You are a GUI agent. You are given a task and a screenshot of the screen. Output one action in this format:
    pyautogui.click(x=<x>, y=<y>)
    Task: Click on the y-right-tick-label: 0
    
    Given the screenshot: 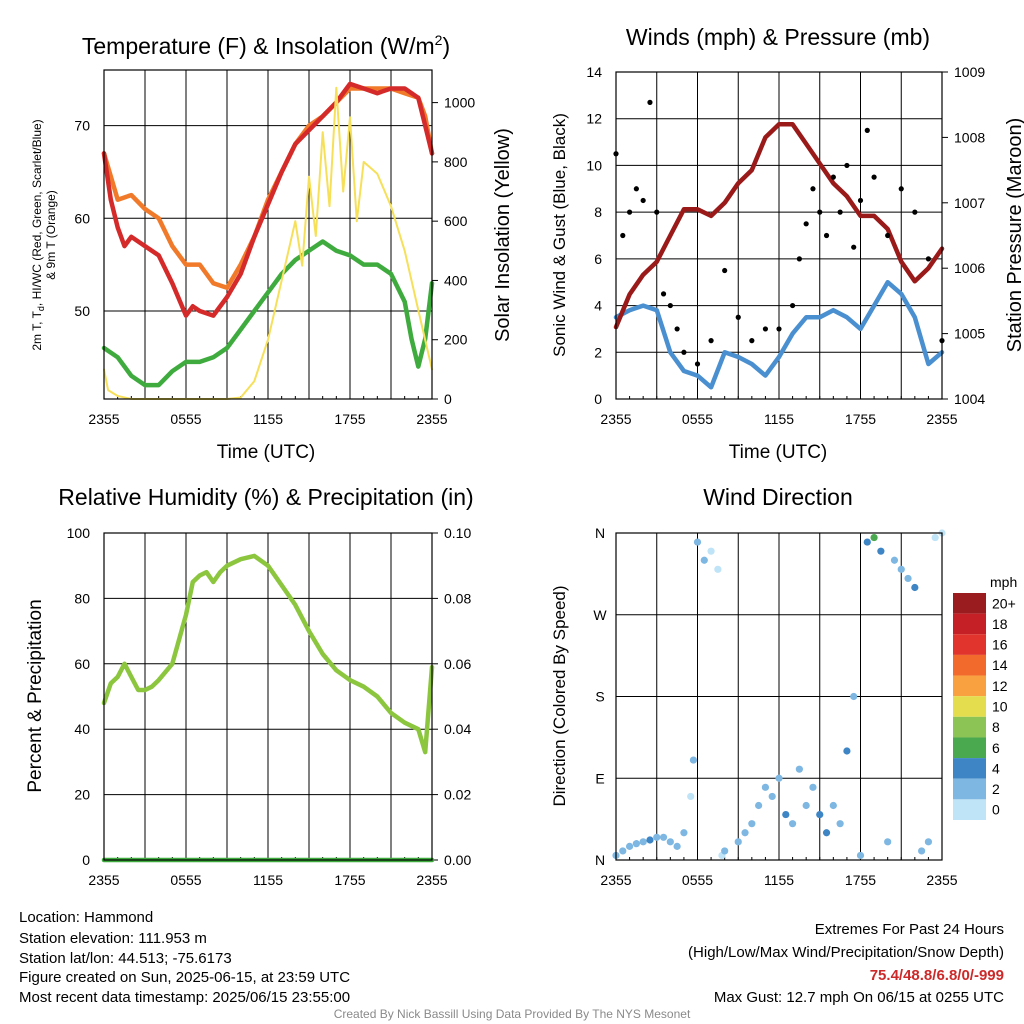 What is the action you would take?
    pyautogui.click(x=448, y=399)
    